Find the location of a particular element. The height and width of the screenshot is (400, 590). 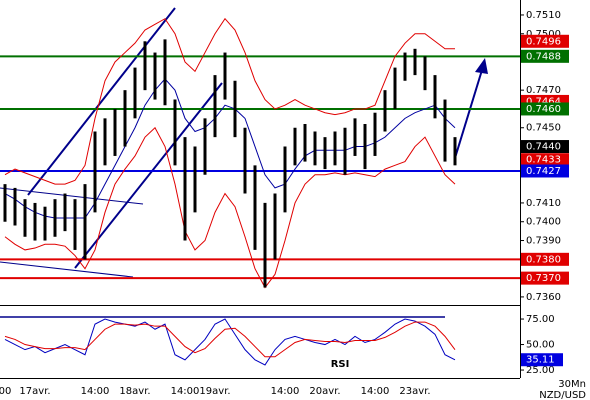

y-tick-label: 0.7360 is located at coordinates (543, 297).